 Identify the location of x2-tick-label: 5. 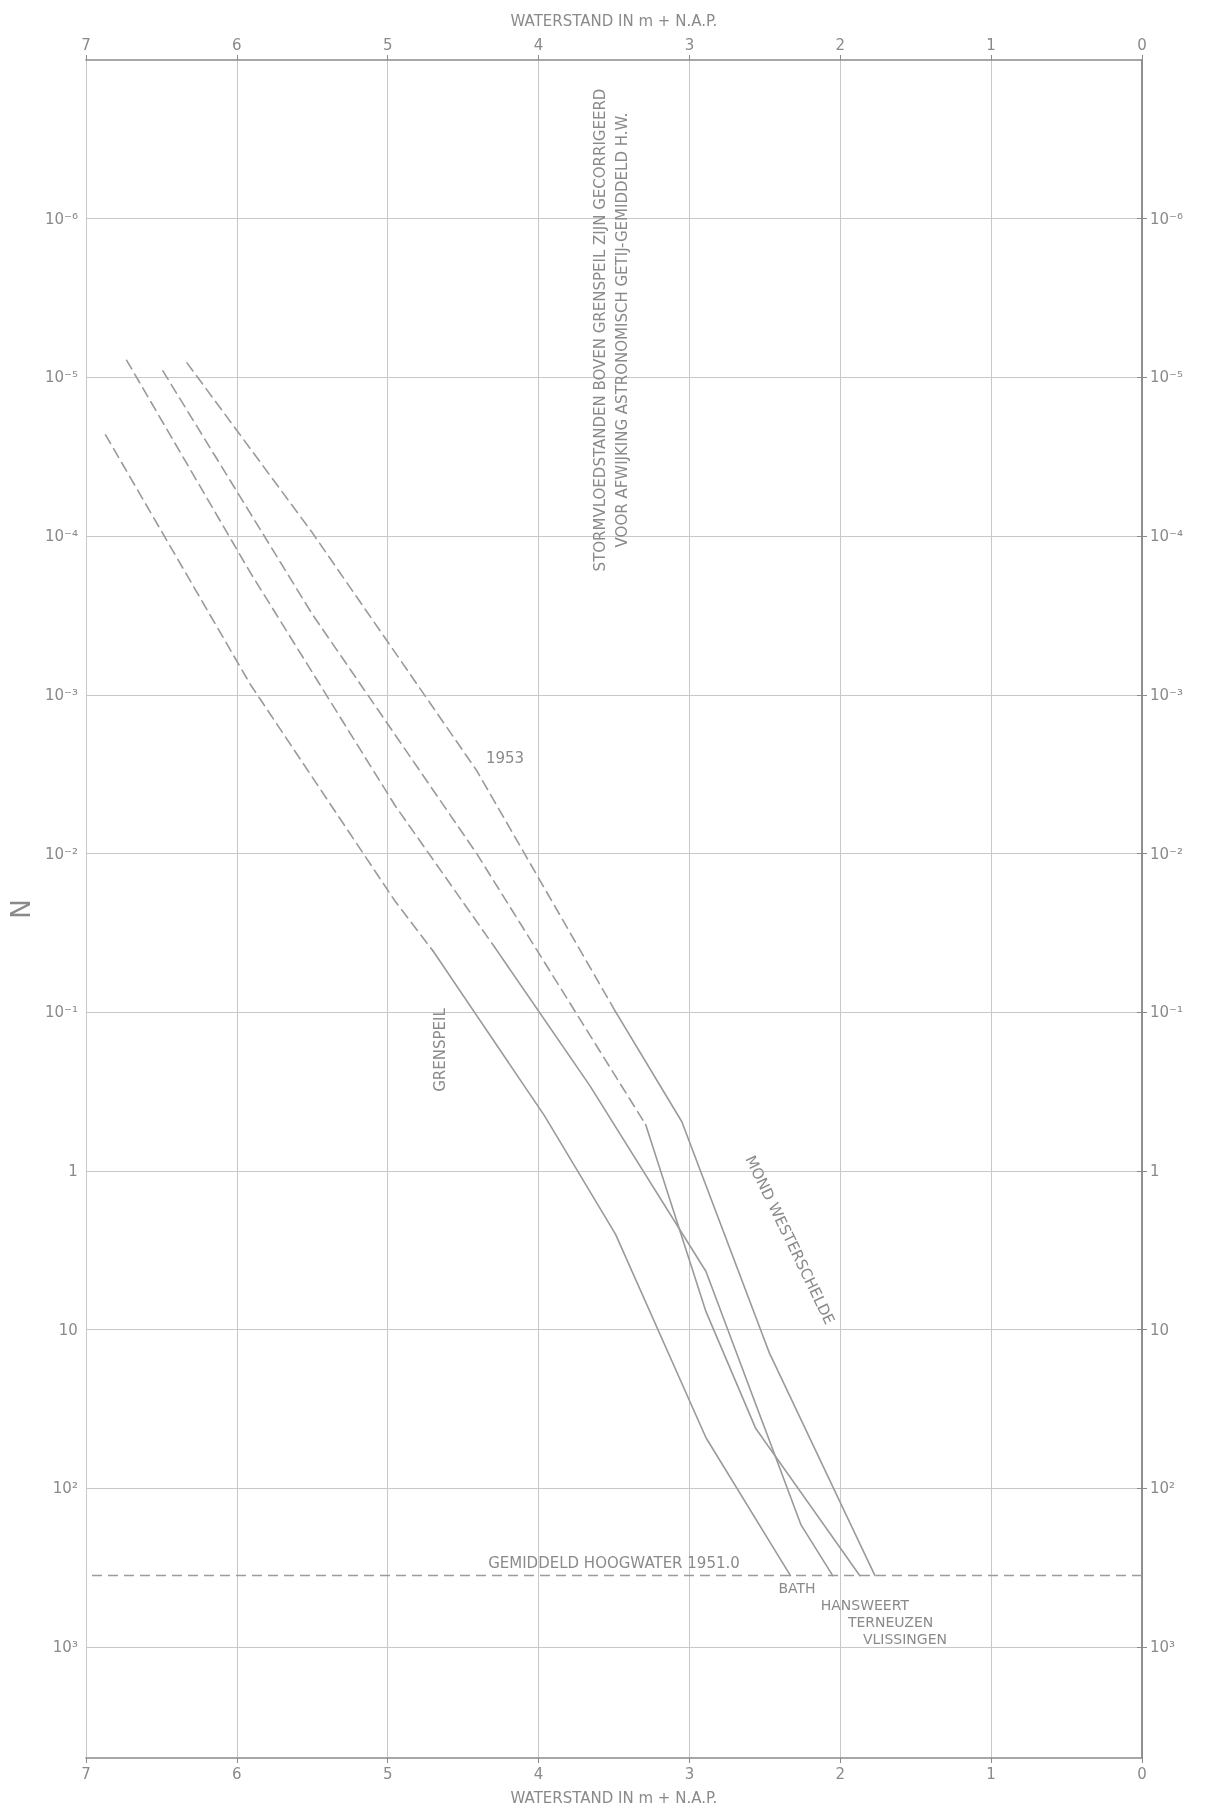
(387, 44).